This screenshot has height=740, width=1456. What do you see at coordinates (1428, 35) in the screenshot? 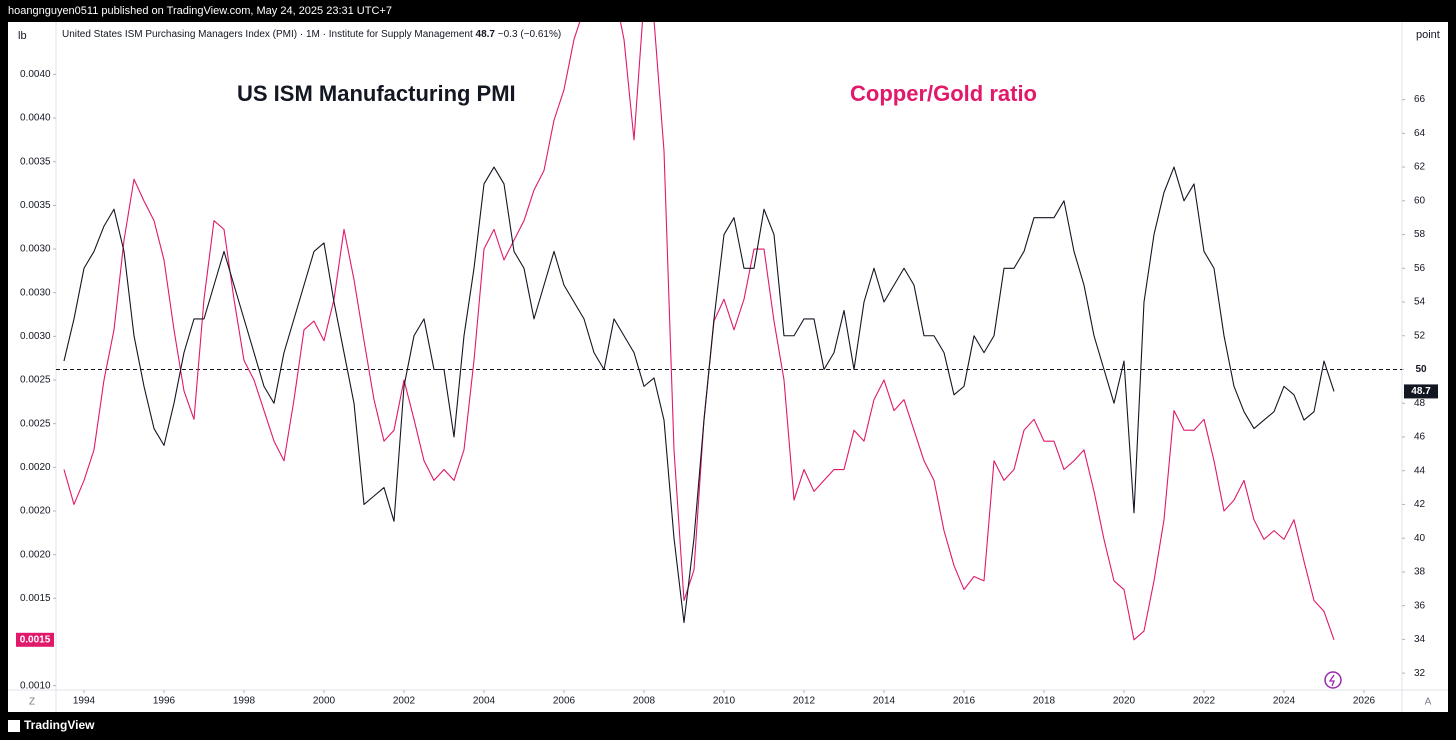
I see `y2-unit: point` at bounding box center [1428, 35].